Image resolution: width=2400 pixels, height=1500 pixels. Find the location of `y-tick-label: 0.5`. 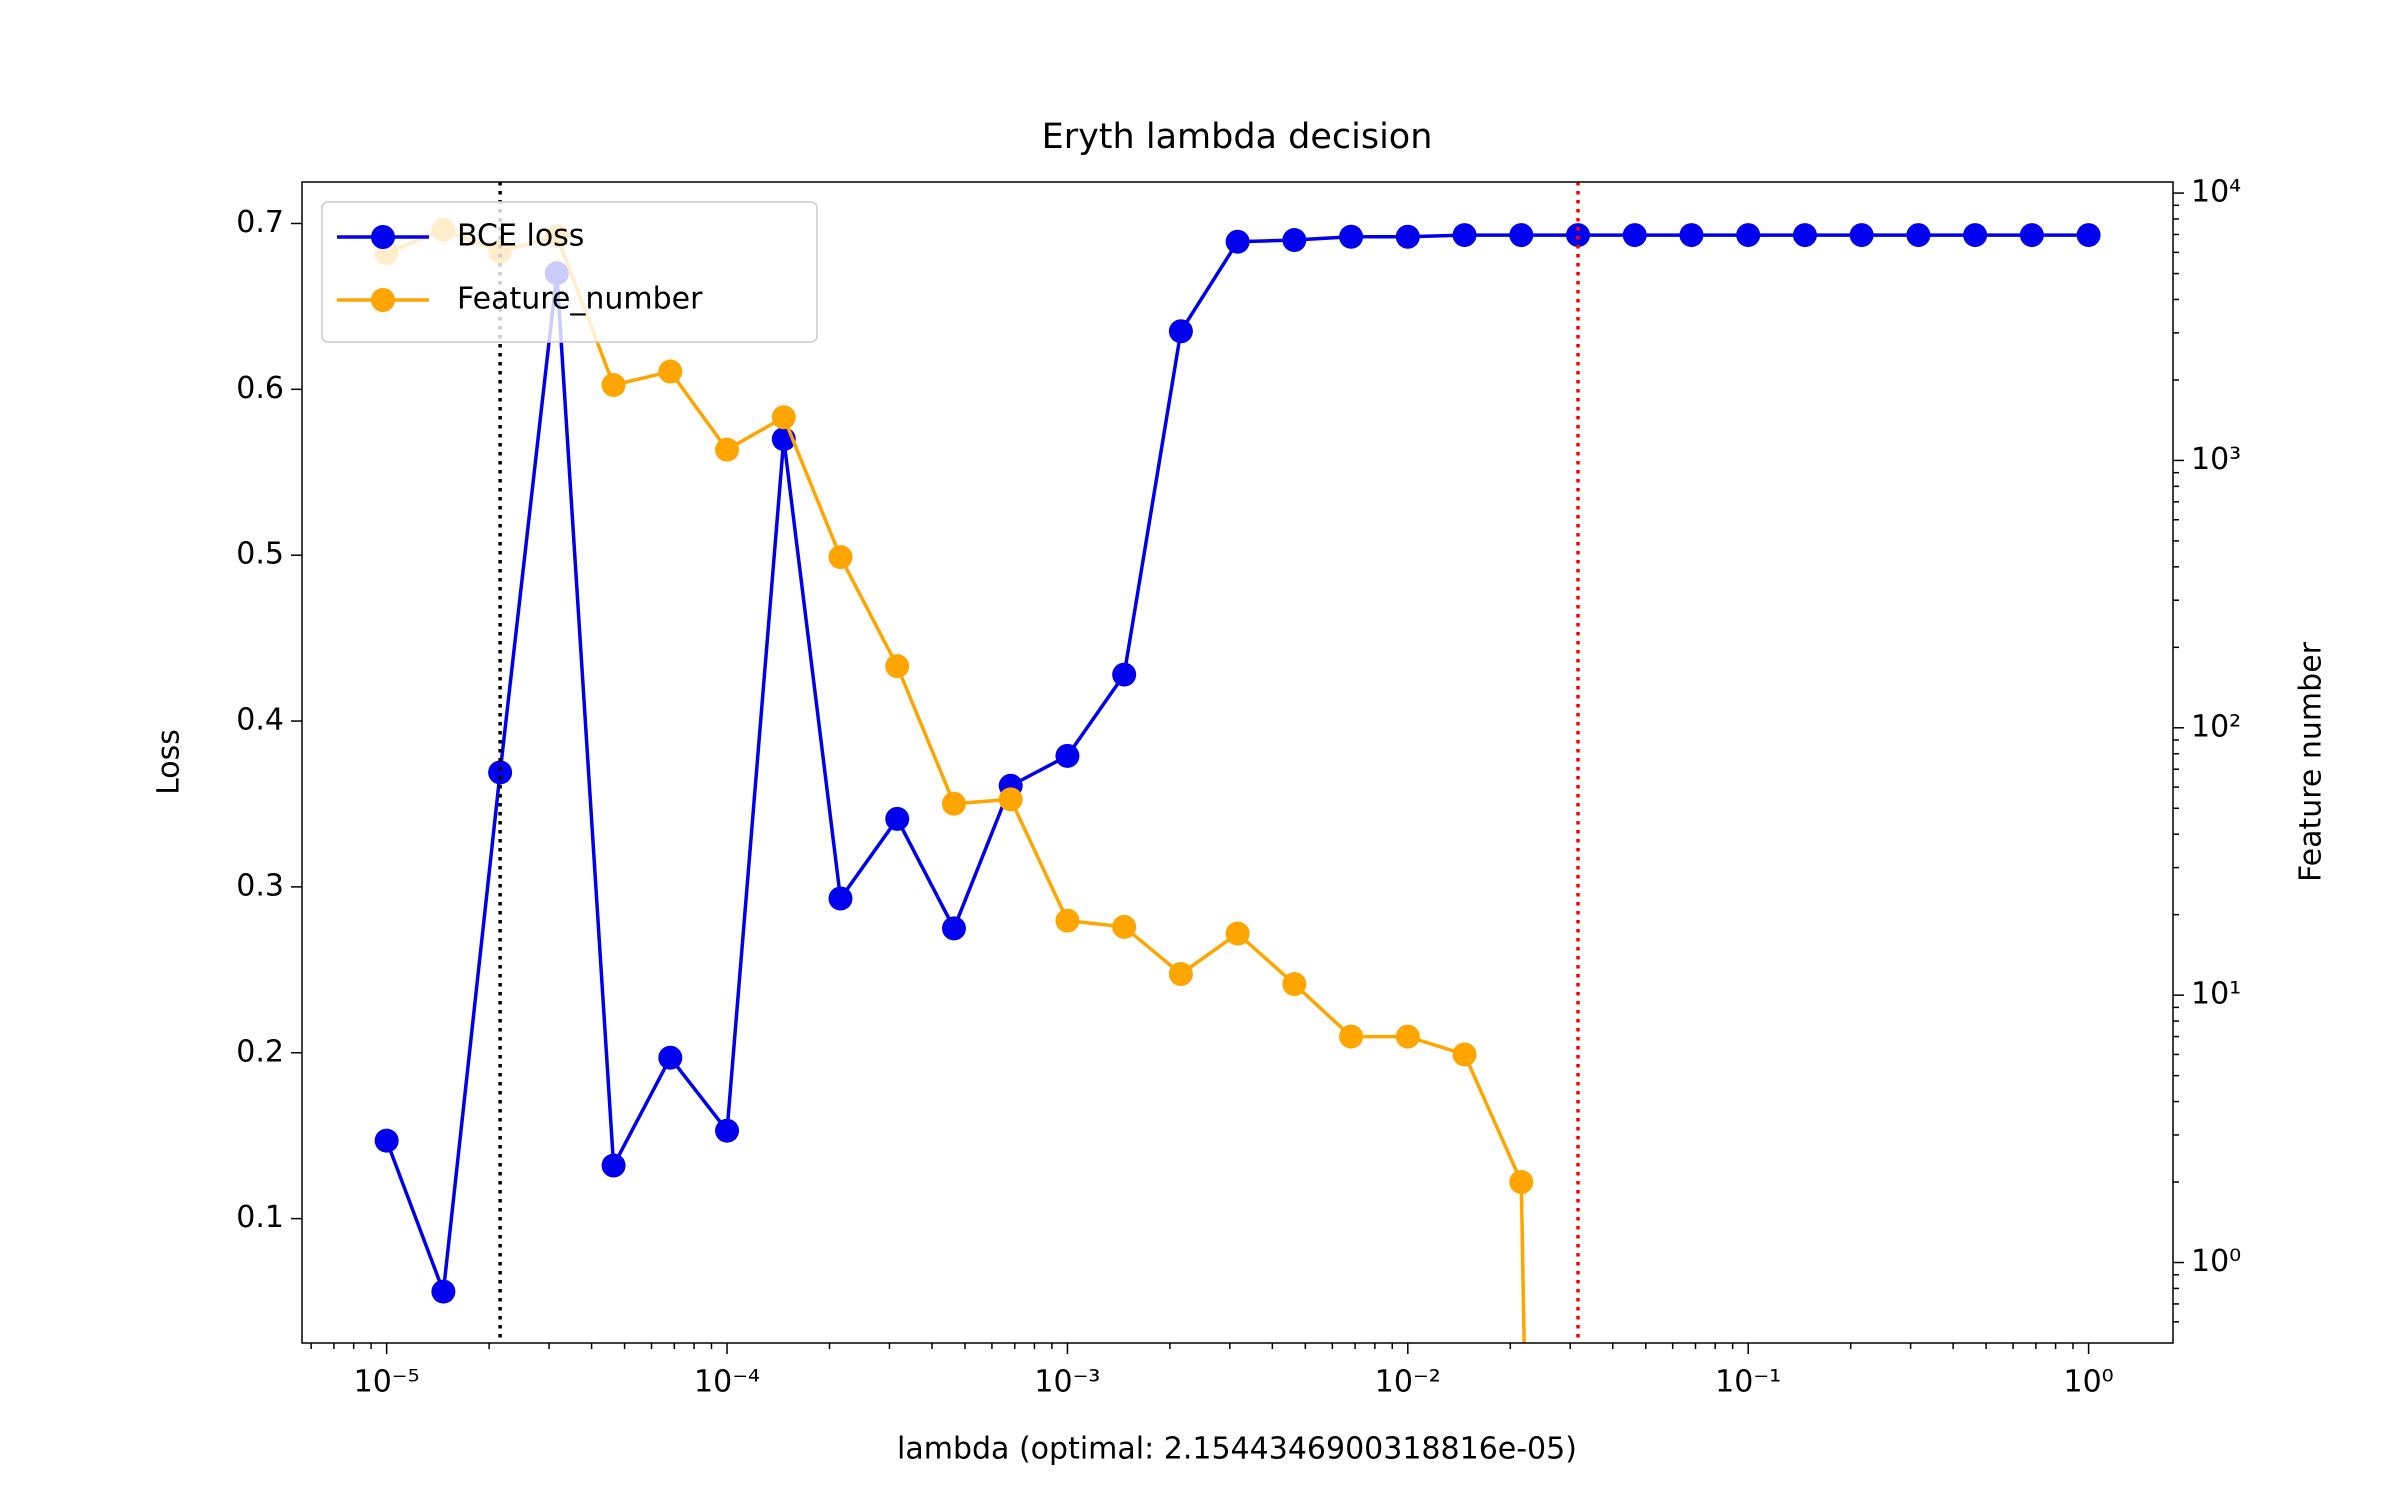

y-tick-label: 0.5 is located at coordinates (260, 554).